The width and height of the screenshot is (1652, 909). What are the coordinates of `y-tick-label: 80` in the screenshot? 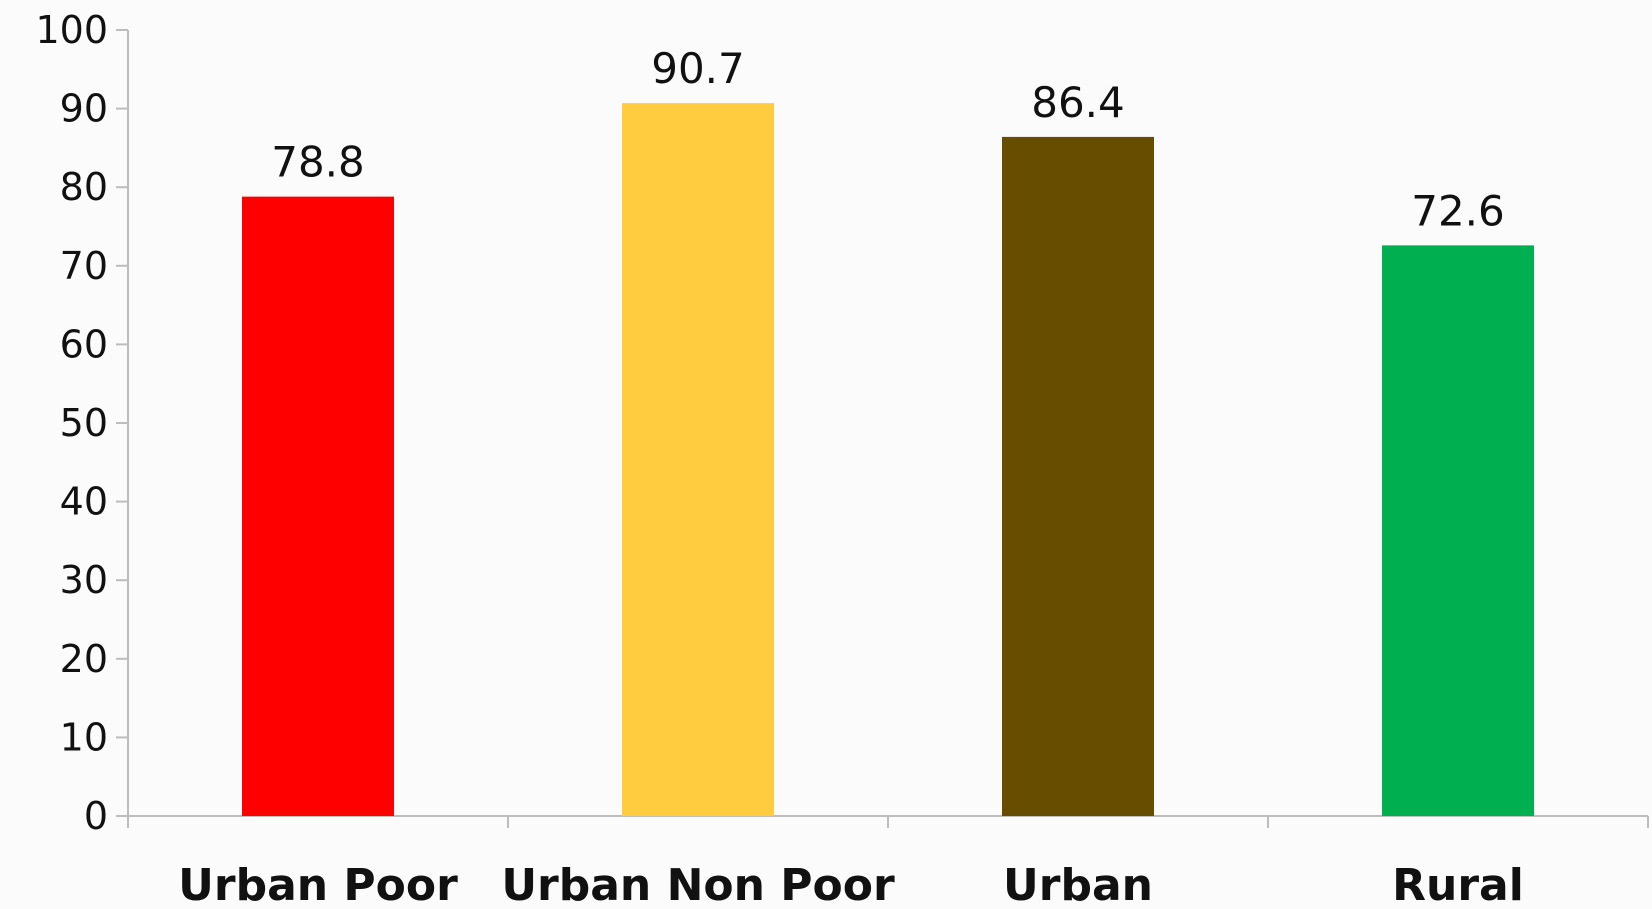 It's located at (84, 187).